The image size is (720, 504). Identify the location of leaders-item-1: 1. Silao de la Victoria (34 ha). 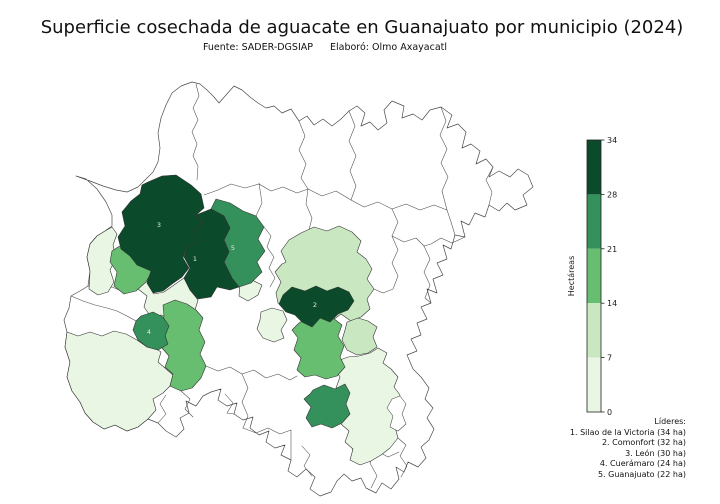
(627, 432).